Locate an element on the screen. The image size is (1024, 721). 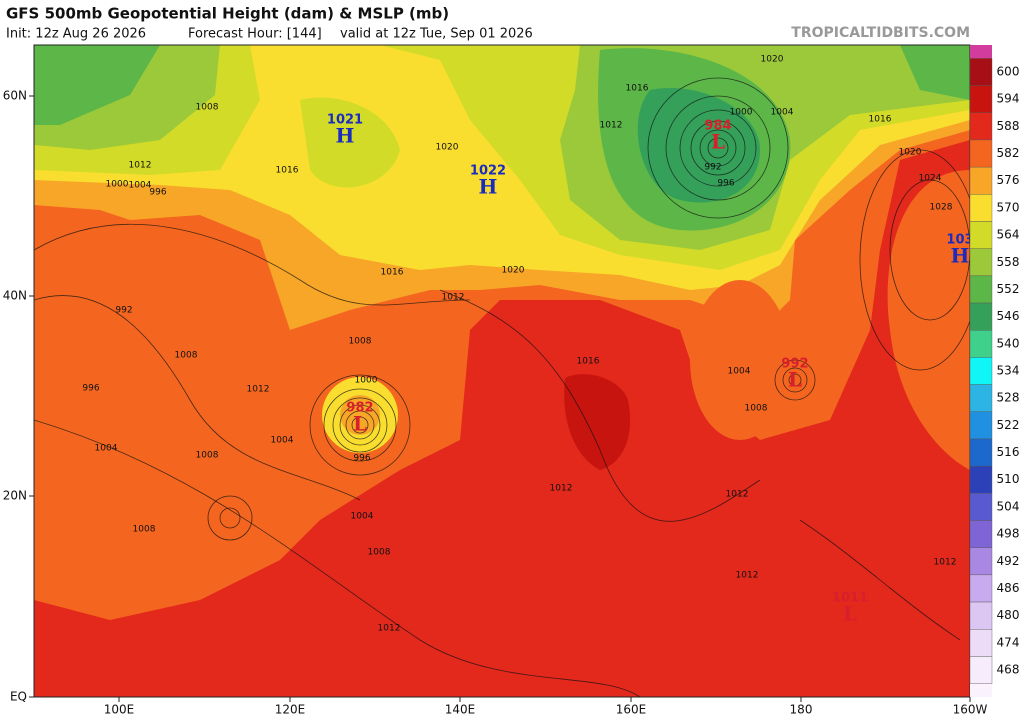
lon-label: 100E is located at coordinates (119, 710).